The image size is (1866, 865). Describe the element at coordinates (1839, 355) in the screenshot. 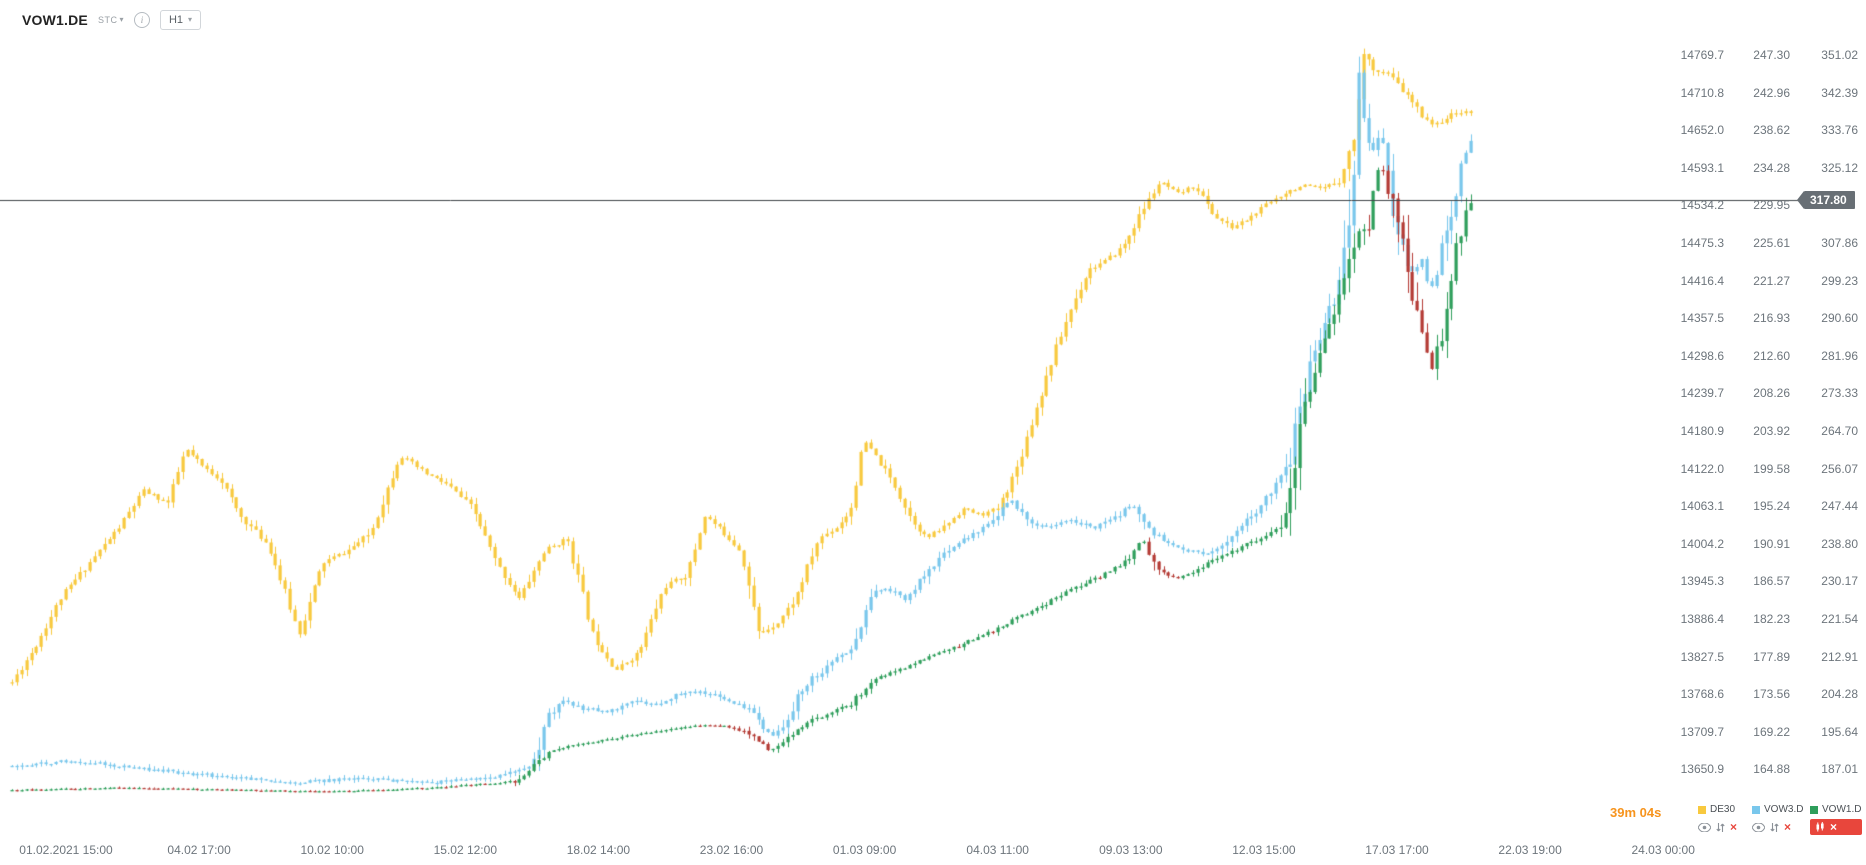

I see `price-axis-label-vow1: 281.96` at that location.